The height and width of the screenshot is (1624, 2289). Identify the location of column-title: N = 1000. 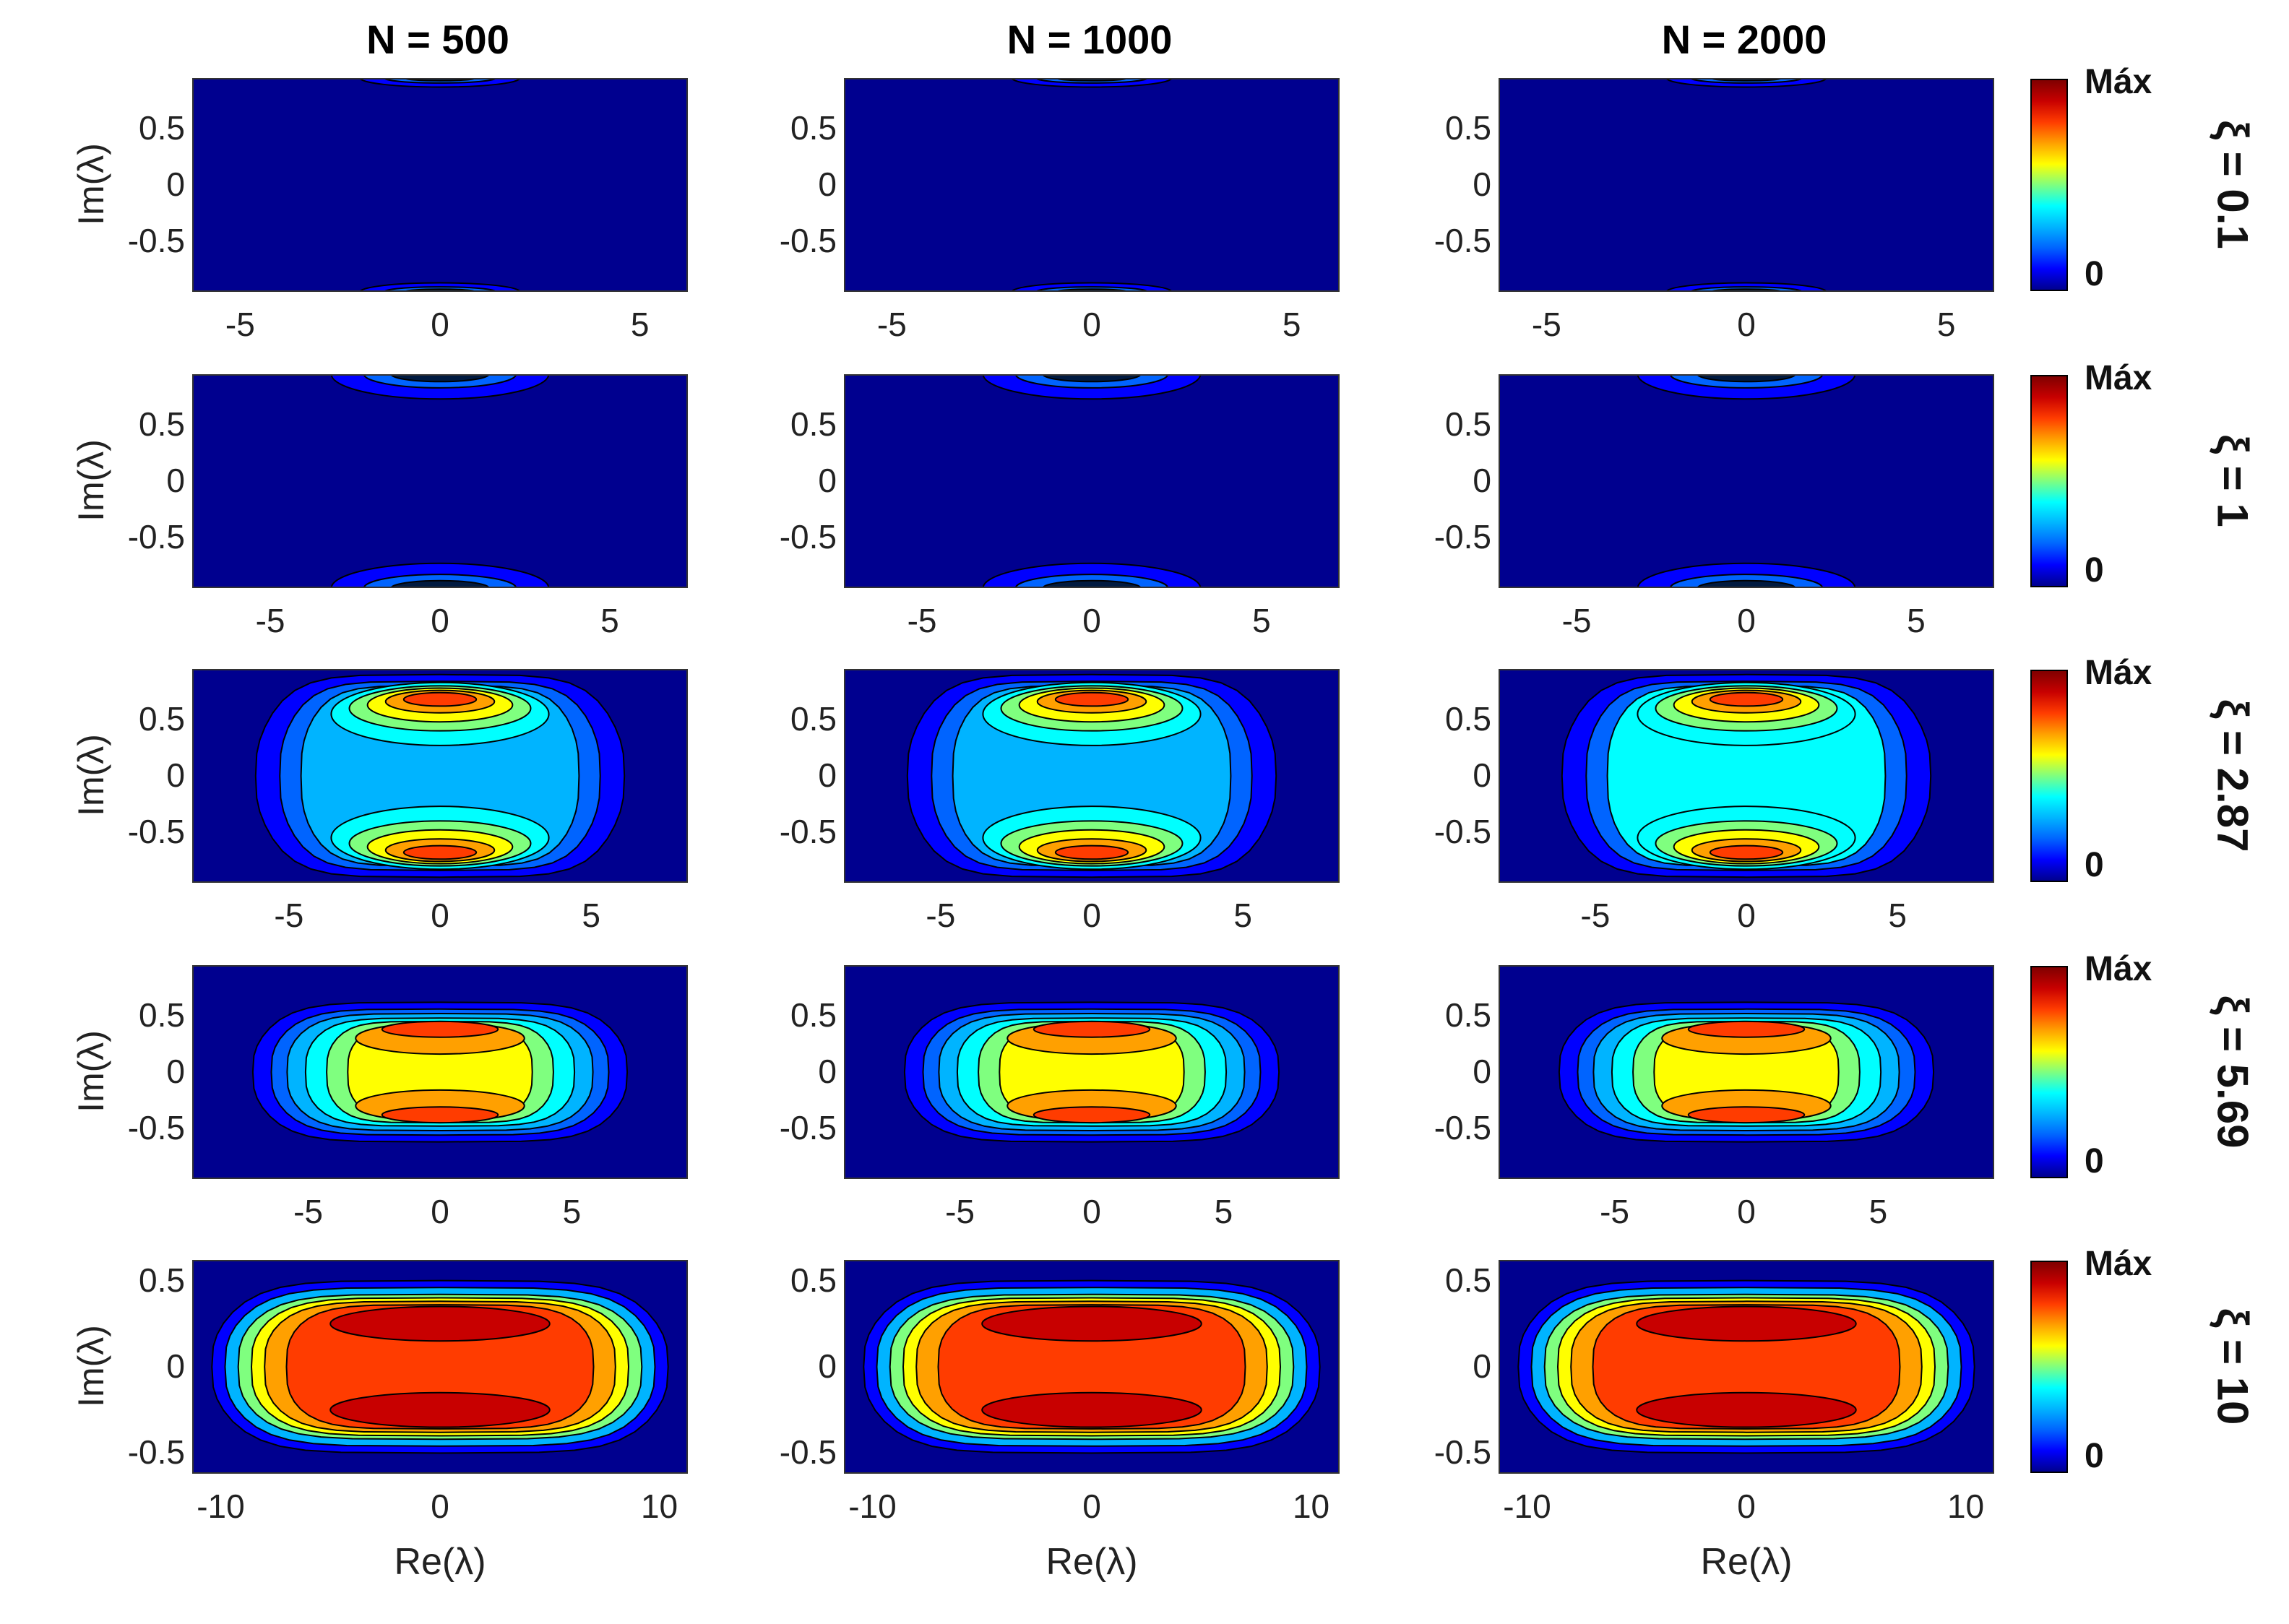
(1089, 39).